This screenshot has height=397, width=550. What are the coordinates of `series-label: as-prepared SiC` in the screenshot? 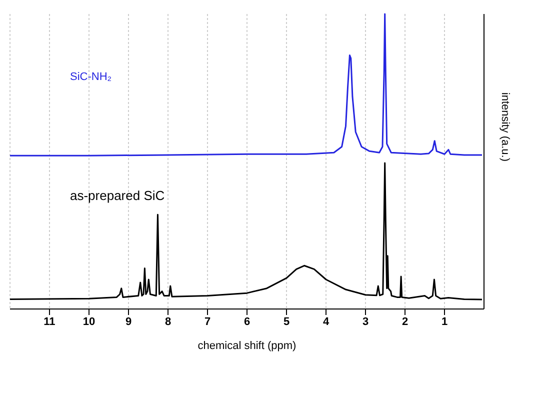 It's located at (117, 196).